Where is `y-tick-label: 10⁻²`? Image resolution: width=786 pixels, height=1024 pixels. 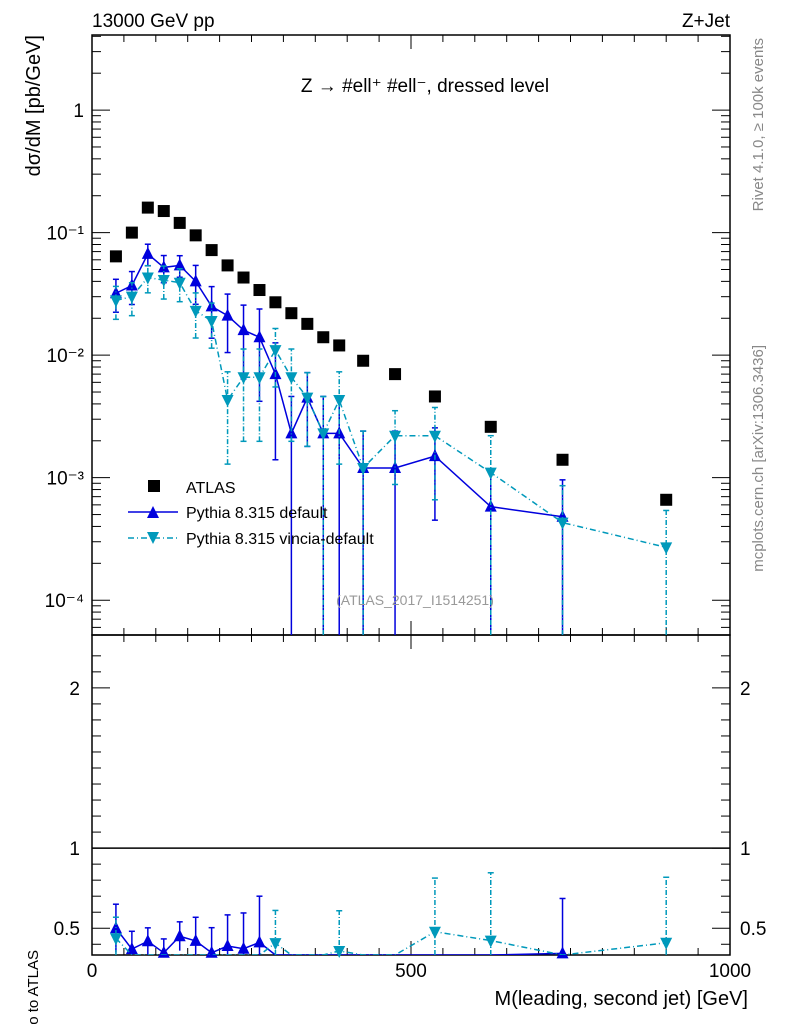 y-tick-label: 10⁻² is located at coordinates (66, 356).